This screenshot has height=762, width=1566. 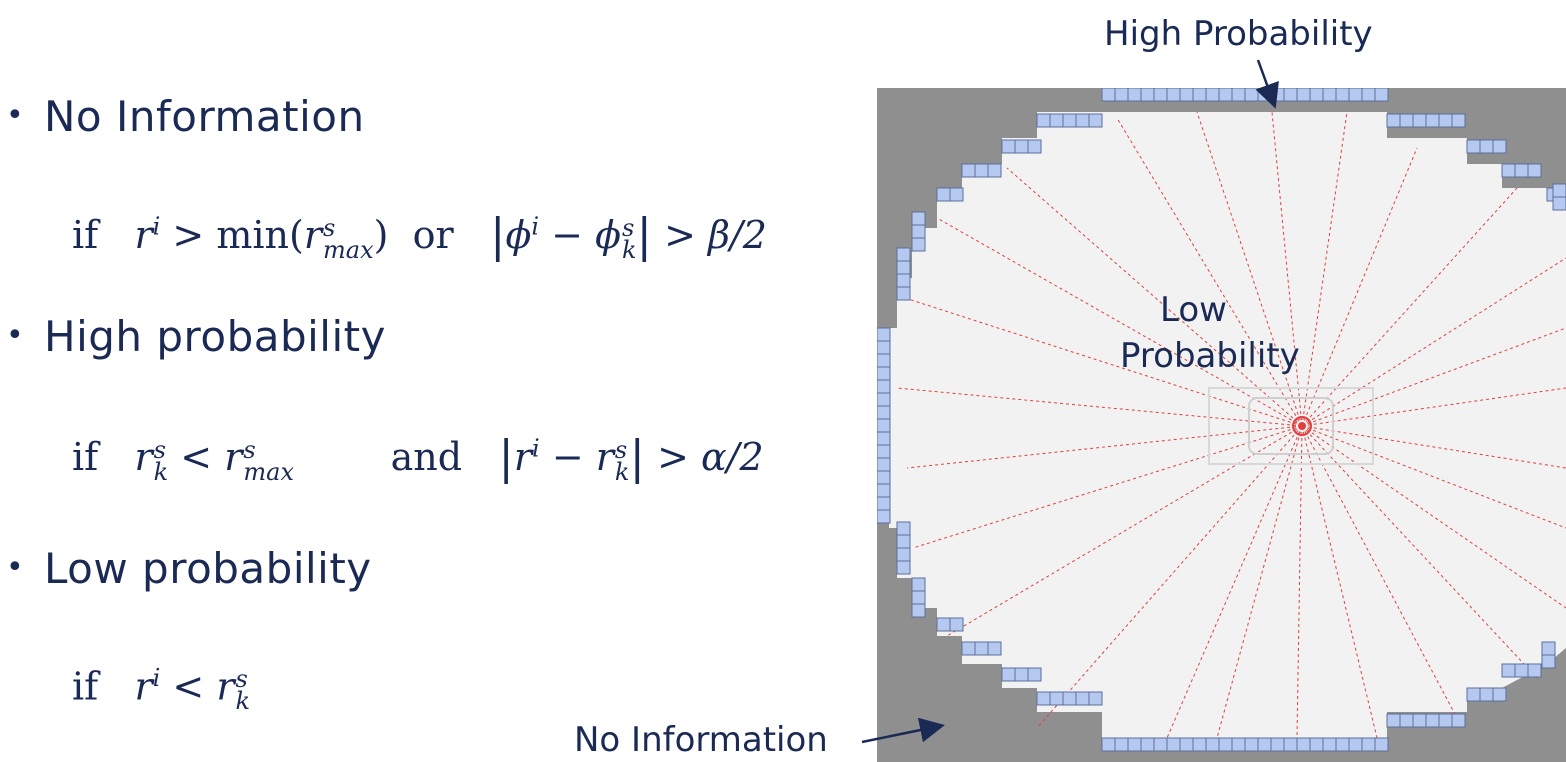 What do you see at coordinates (710, 457) in the screenshot?
I see `formula-tail: > α/2` at bounding box center [710, 457].